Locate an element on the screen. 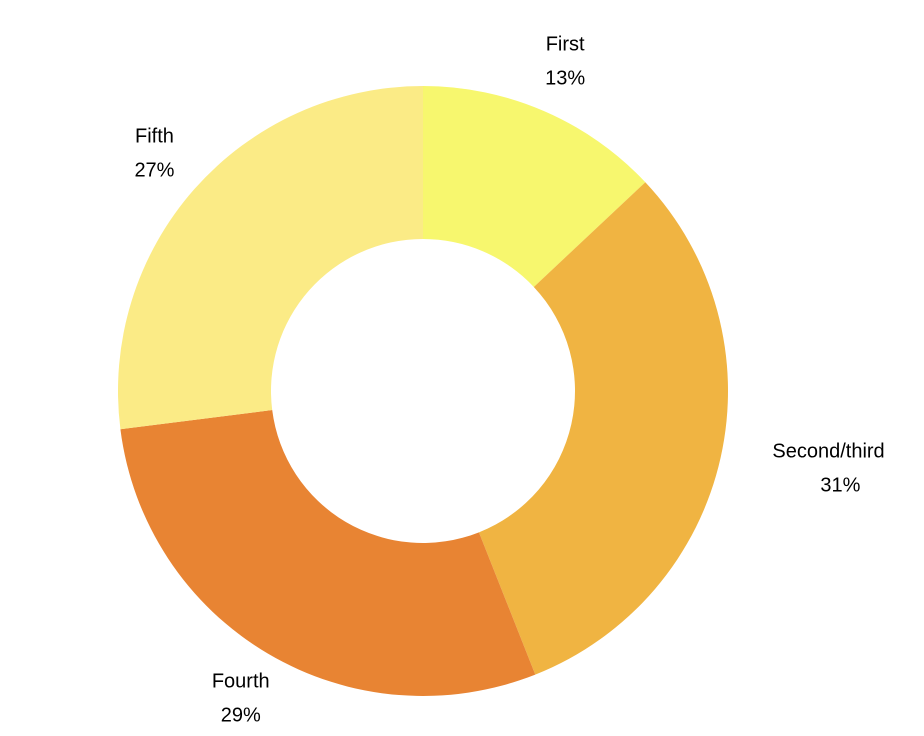 This screenshot has height=736, width=924. slice-label: First is located at coordinates (565, 45).